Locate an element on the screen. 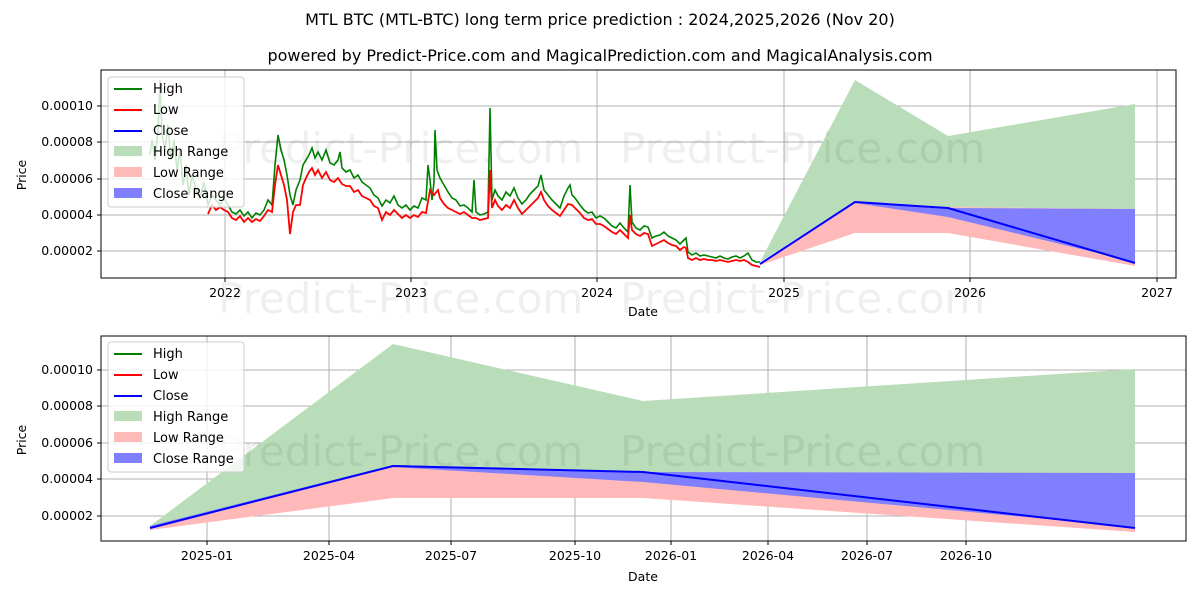  x-tick-label: 2023 is located at coordinates (411, 292).